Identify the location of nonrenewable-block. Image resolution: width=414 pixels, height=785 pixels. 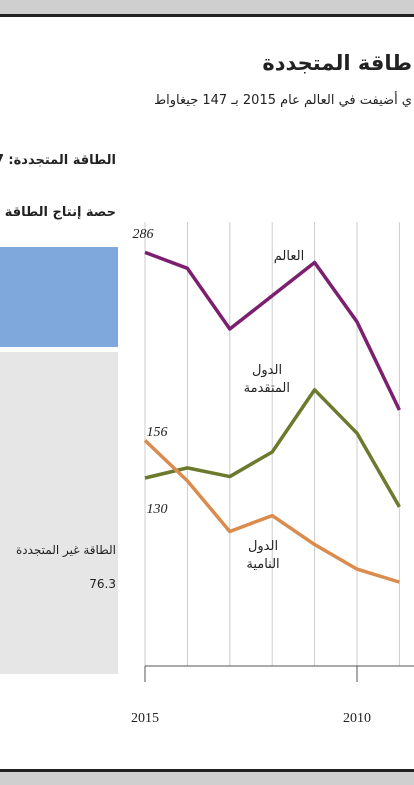
(59, 513).